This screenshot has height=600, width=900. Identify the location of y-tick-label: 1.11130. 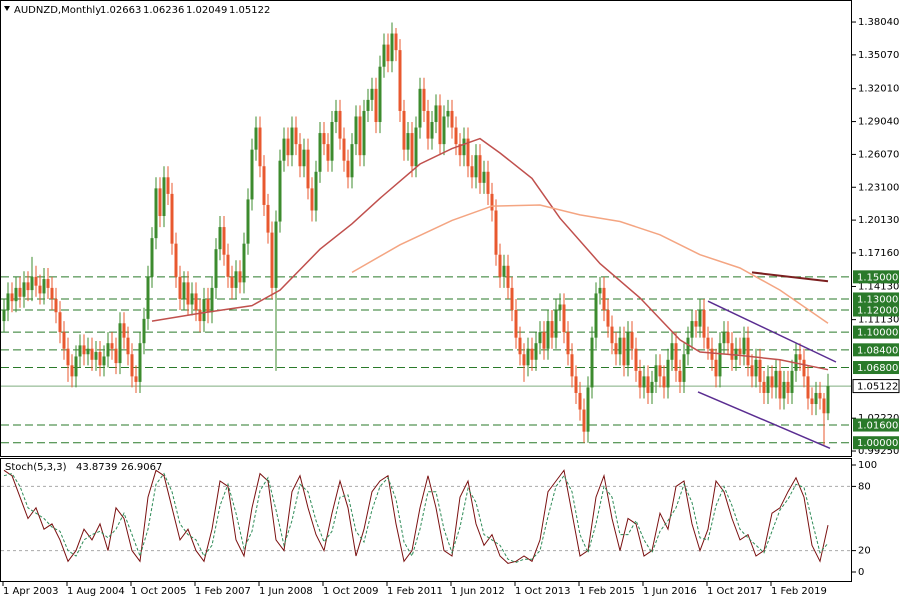
(878, 320).